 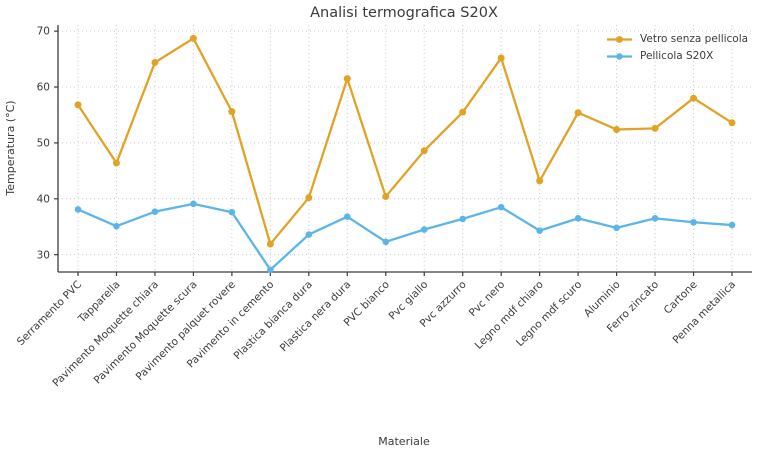 What do you see at coordinates (404, 441) in the screenshot?
I see `x-axis-label: Materiale` at bounding box center [404, 441].